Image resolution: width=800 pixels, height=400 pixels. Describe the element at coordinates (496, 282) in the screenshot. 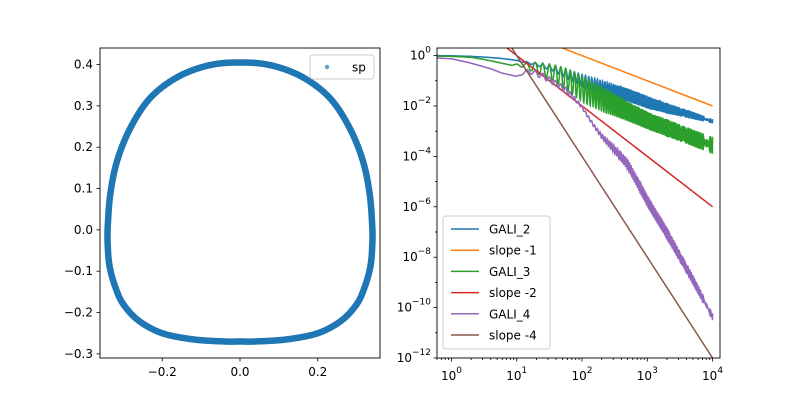

I see `right-legend-box` at that location.